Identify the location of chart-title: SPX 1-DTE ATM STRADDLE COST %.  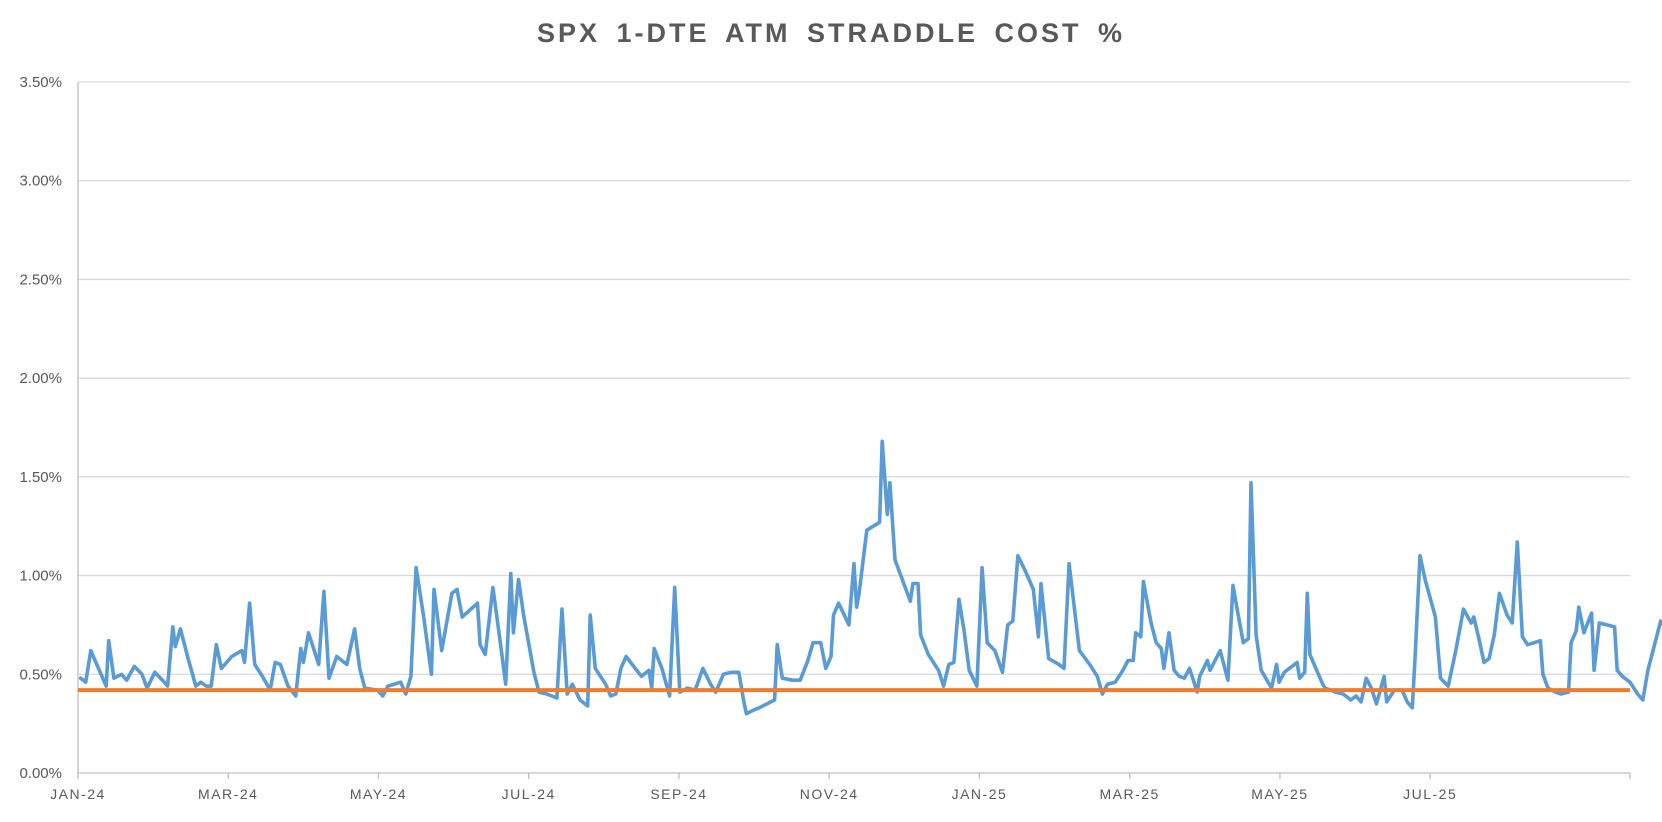
(831, 33).